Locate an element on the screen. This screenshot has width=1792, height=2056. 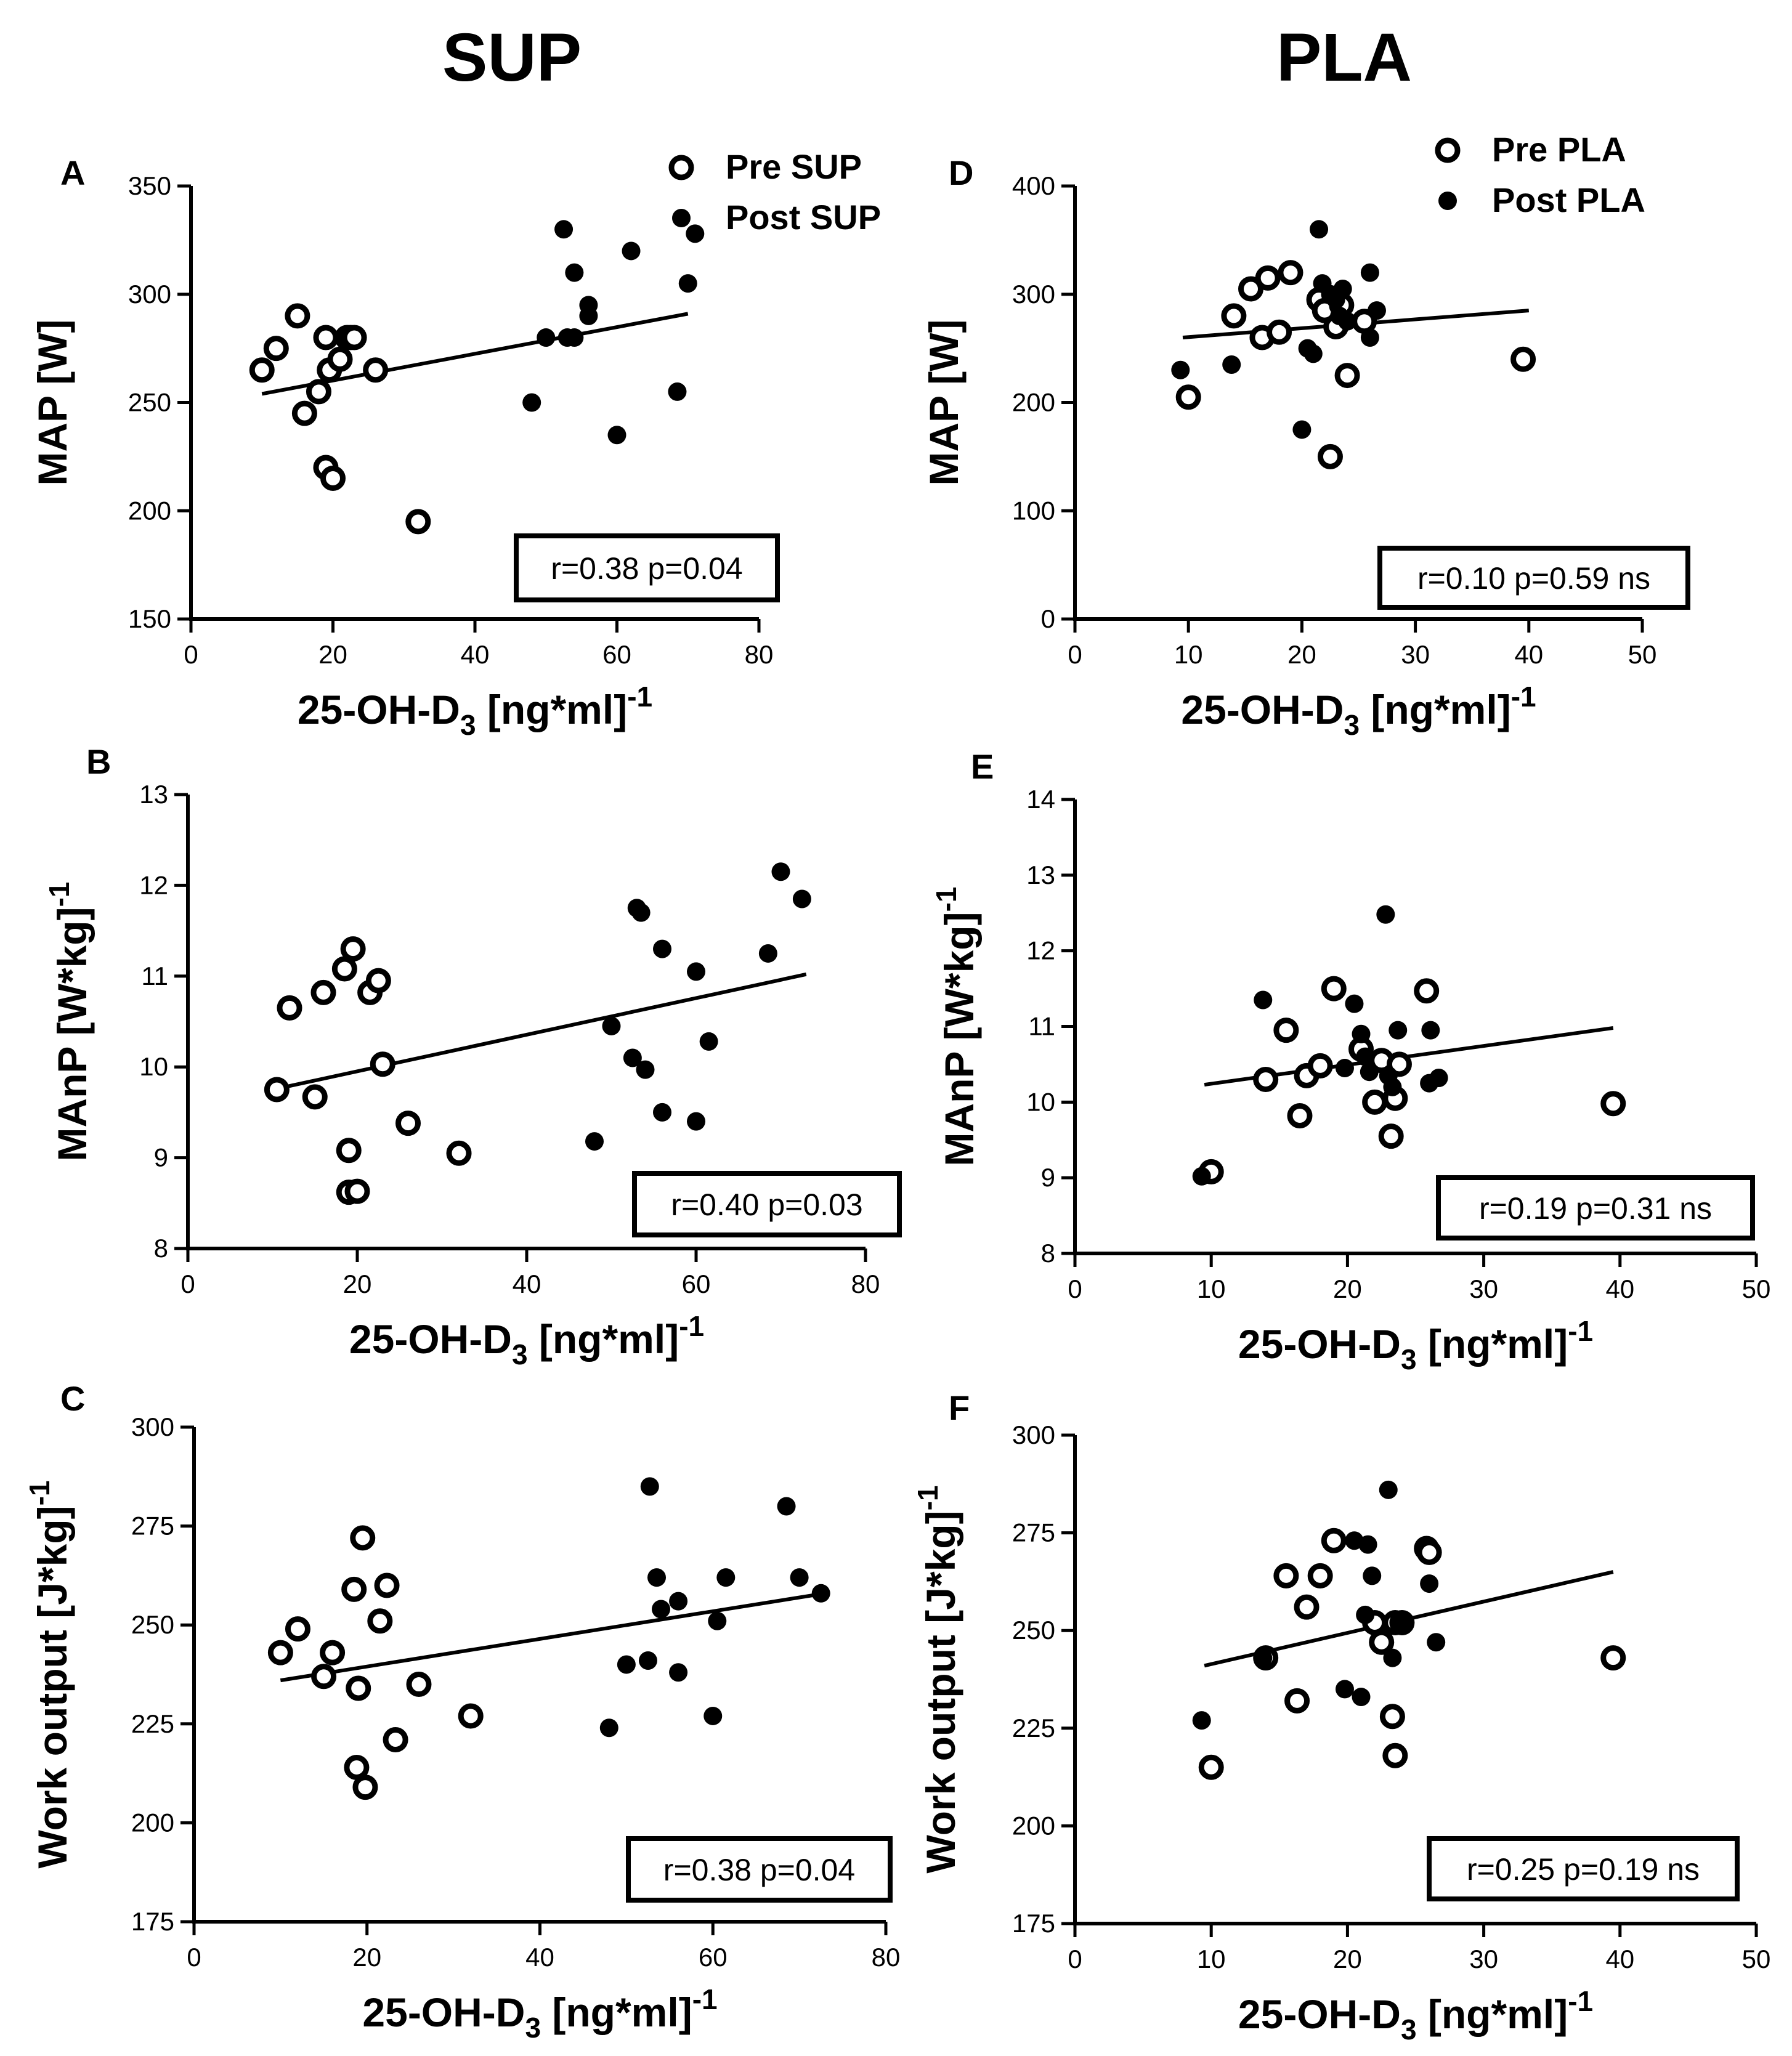
y-tick-label: 9 is located at coordinates (1048, 1177).